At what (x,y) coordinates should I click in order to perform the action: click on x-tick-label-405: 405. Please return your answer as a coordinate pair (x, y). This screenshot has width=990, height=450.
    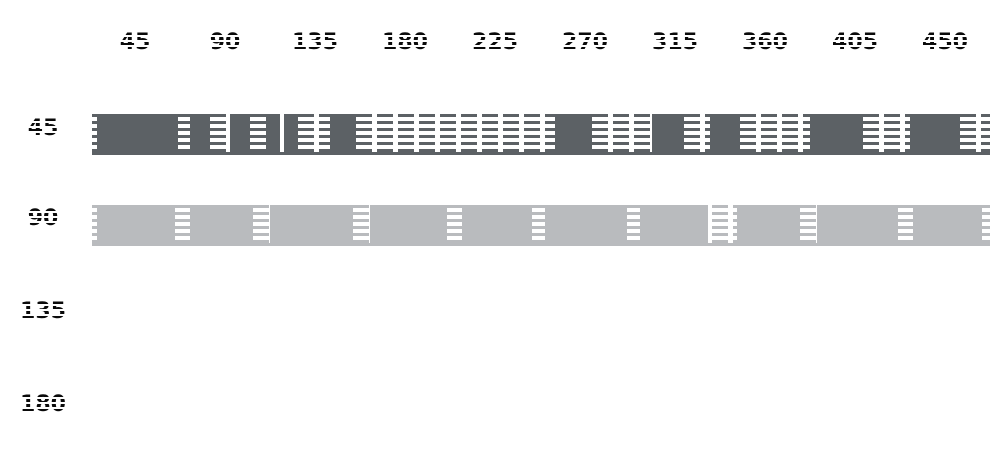
    Looking at the image, I should click on (855, 42).